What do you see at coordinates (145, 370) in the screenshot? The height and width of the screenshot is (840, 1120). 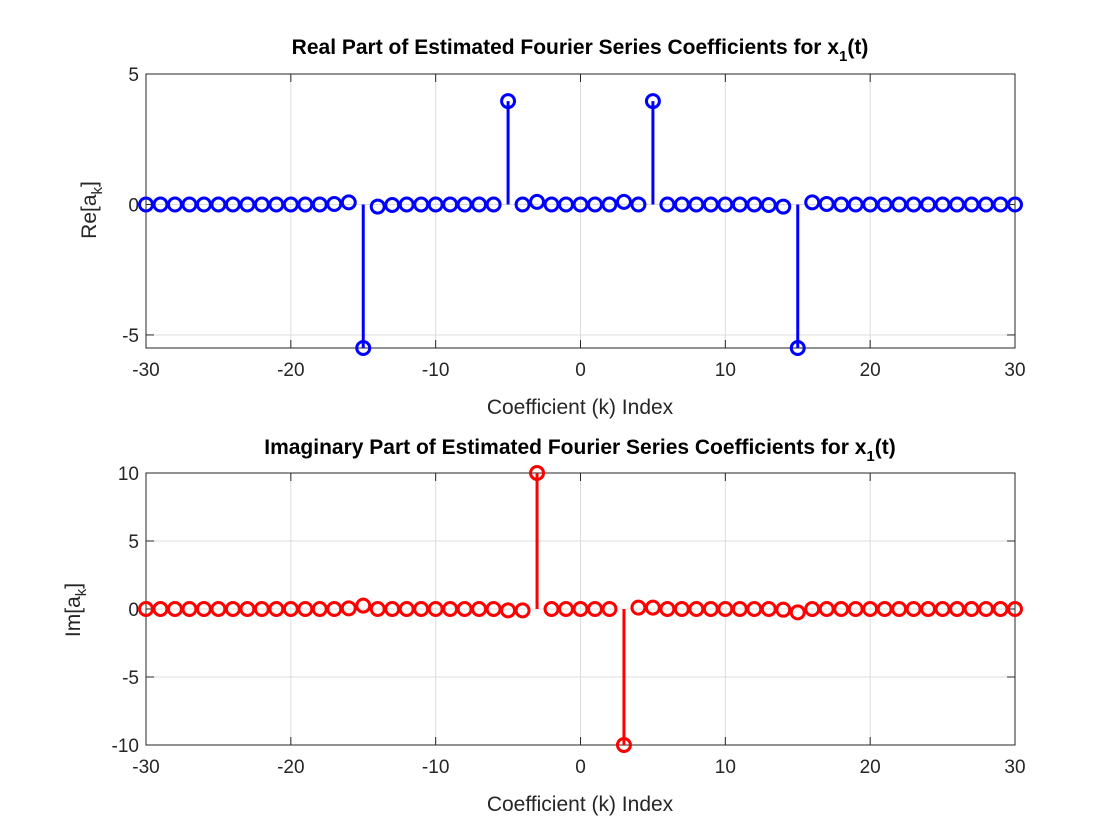 I see `real-x-tick-label: -30` at bounding box center [145, 370].